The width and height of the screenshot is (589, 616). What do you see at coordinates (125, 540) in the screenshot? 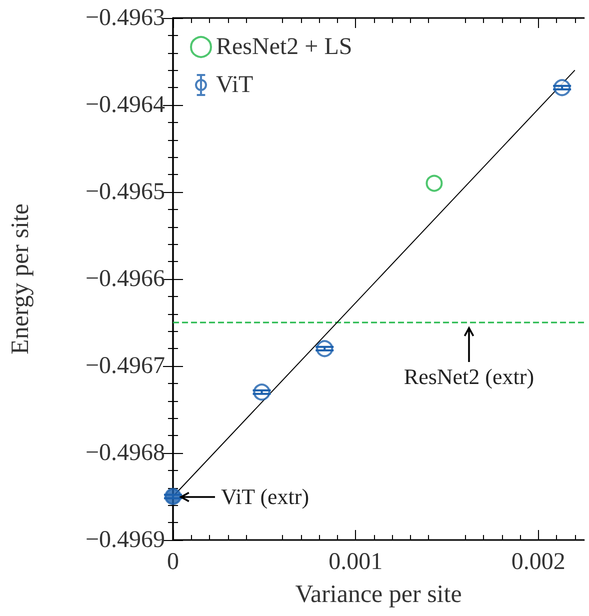
I see `y-tick-label: −0.4969` at bounding box center [125, 540].